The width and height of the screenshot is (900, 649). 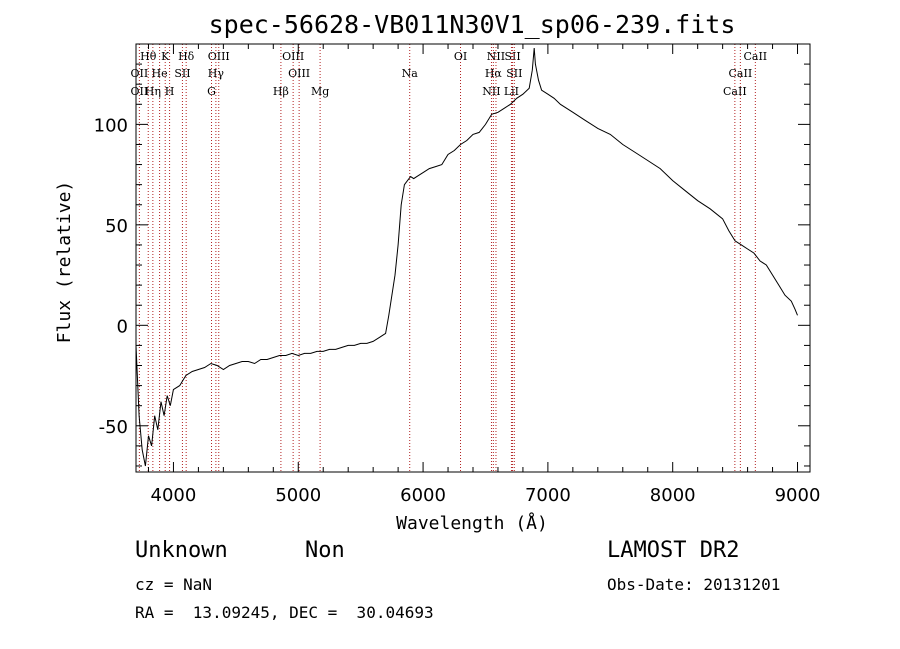 What do you see at coordinates (410, 73) in the screenshot?
I see `line-label: Na` at bounding box center [410, 73].